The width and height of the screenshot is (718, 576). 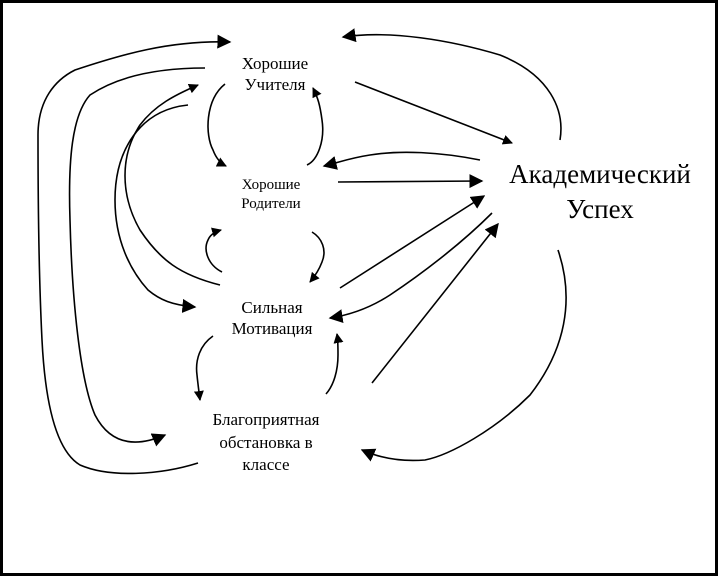 I want to click on node-strong-motivation-line2: Мотивация, so click(x=272, y=329).